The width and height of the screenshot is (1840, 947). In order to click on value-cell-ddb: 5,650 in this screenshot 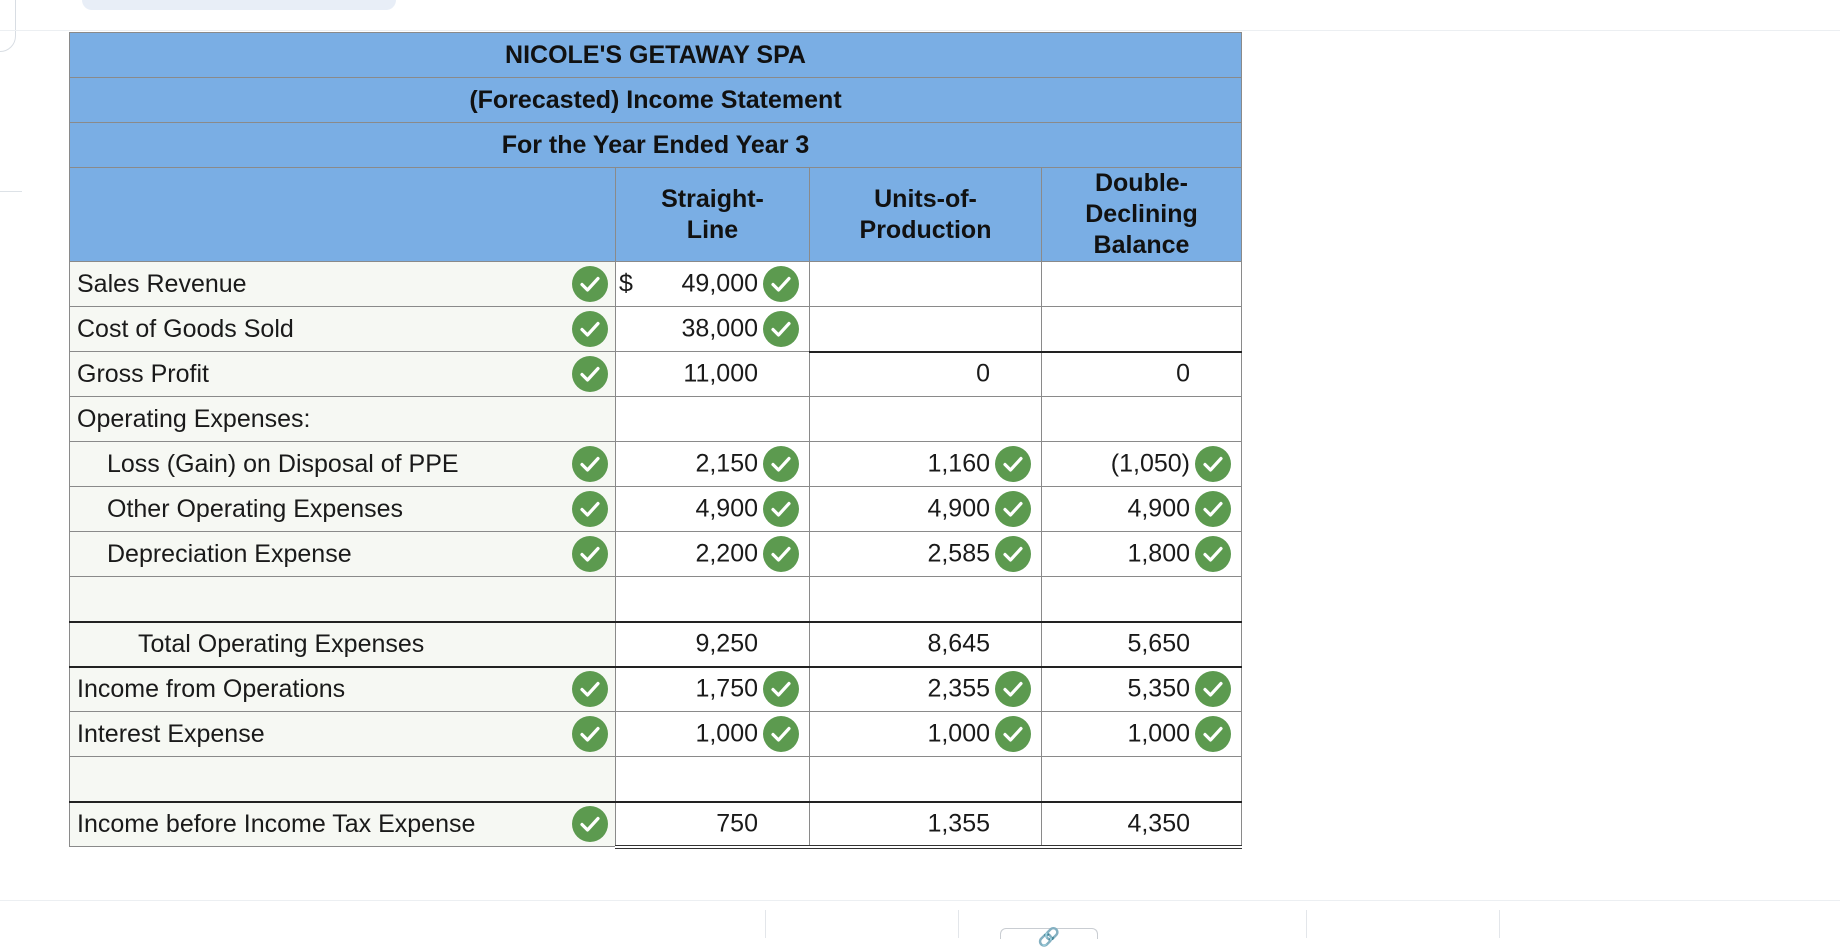, I will do `click(1141, 643)`.